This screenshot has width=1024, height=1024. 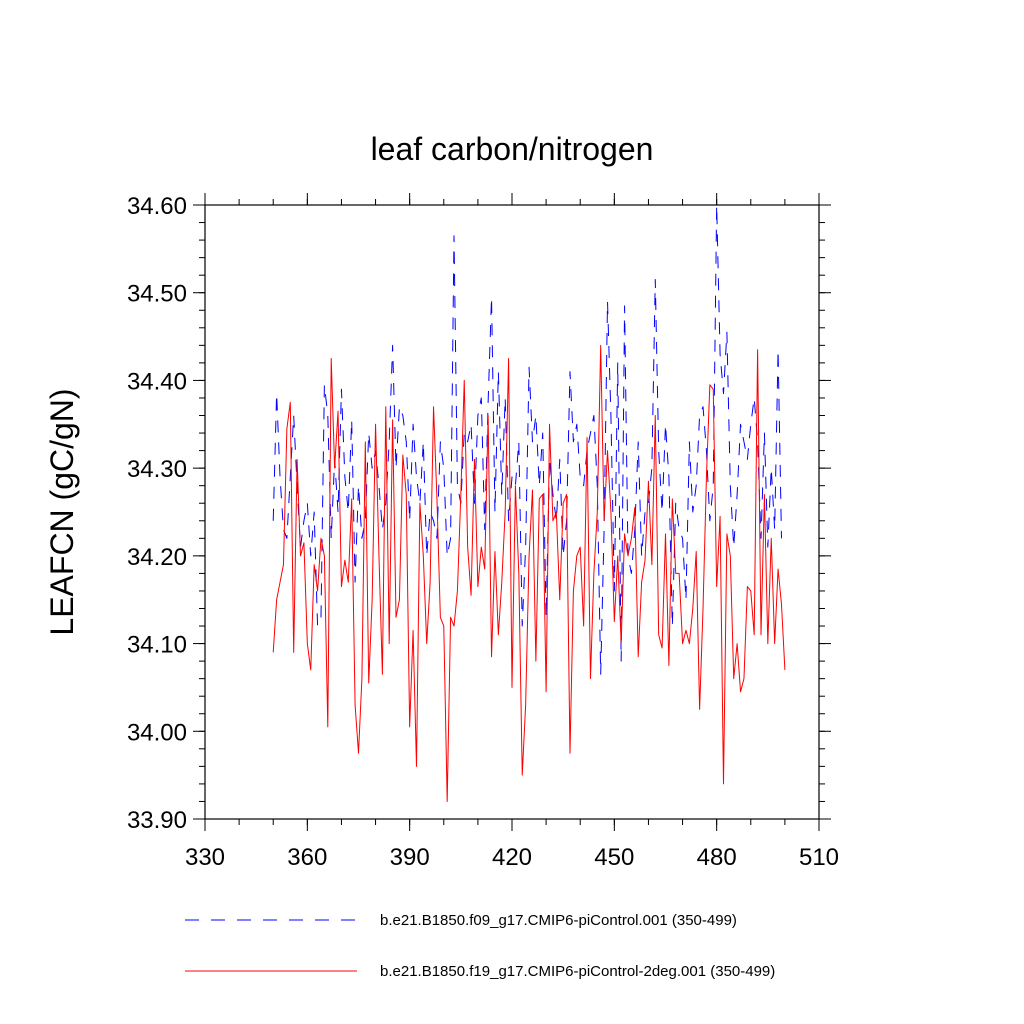 I want to click on x-tick-label: 330, so click(x=205, y=857).